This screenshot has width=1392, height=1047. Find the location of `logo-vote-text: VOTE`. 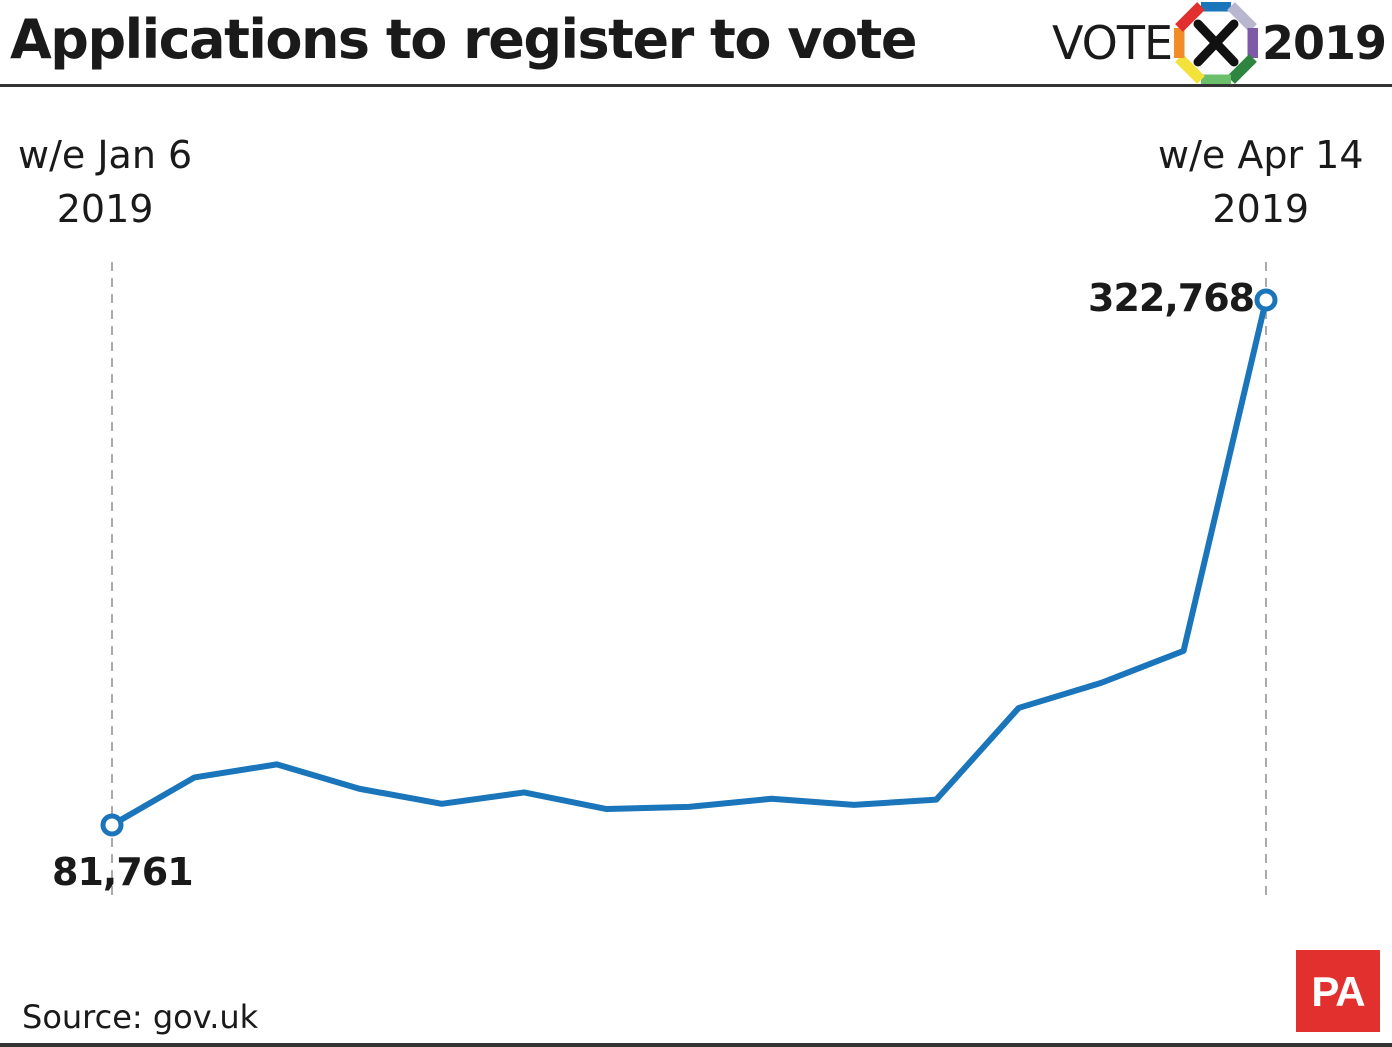

logo-vote-text: VOTE is located at coordinates (1112, 43).